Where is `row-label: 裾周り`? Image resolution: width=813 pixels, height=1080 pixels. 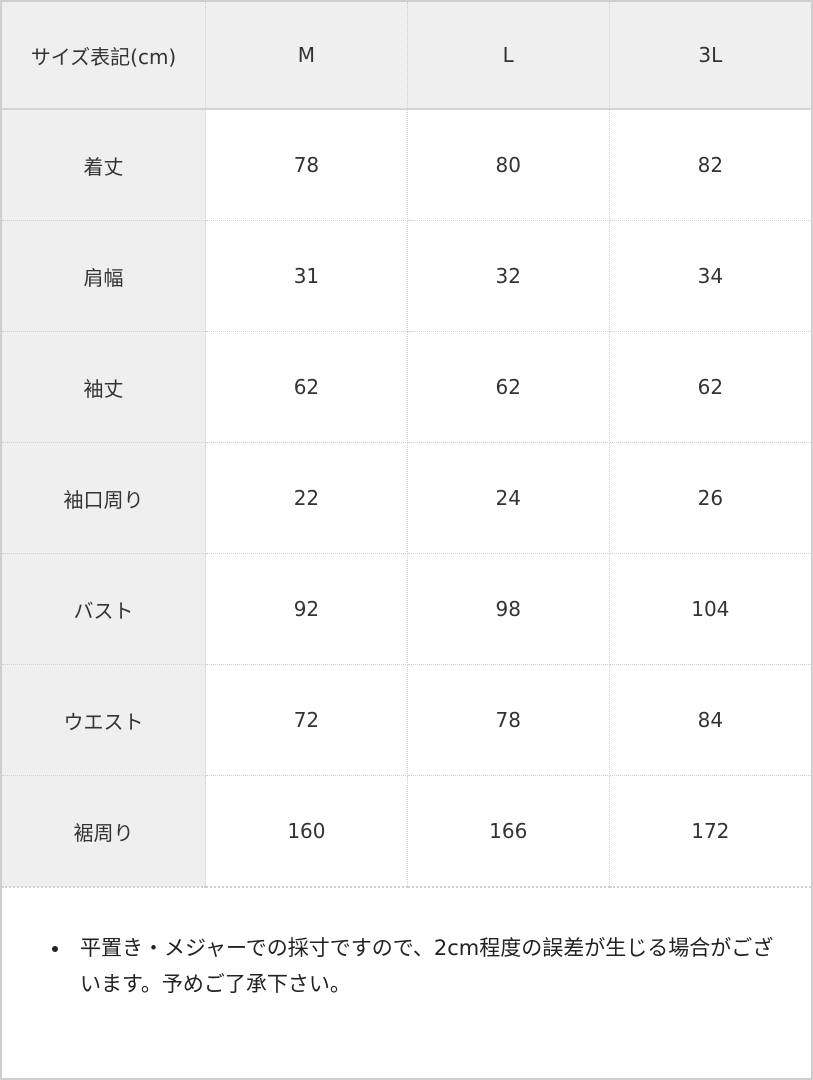 row-label: 裾周り is located at coordinates (104, 831).